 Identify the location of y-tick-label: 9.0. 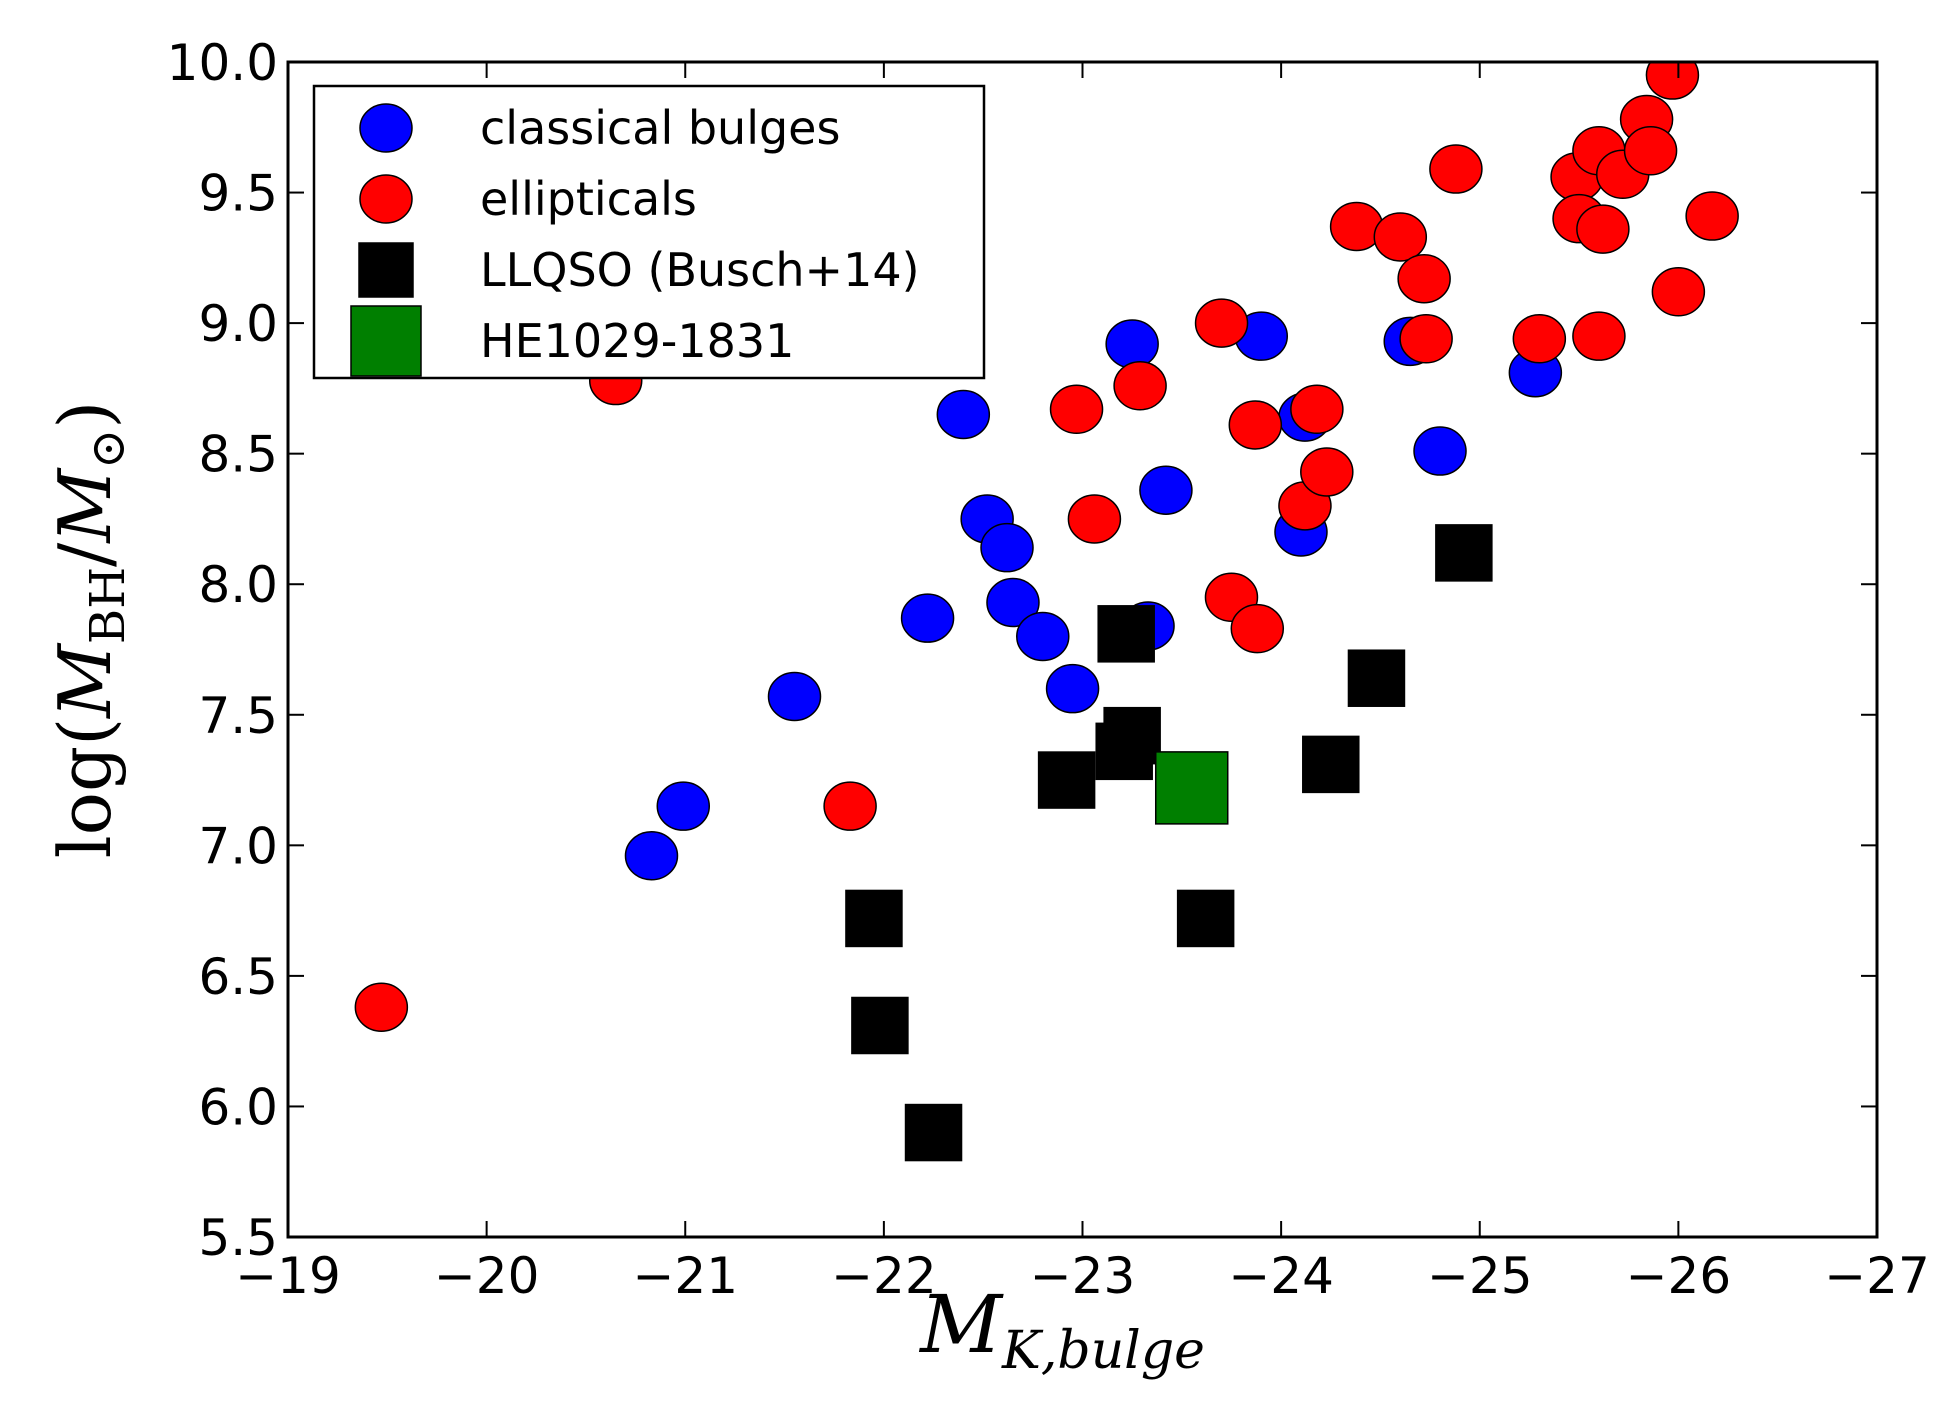
(238, 324).